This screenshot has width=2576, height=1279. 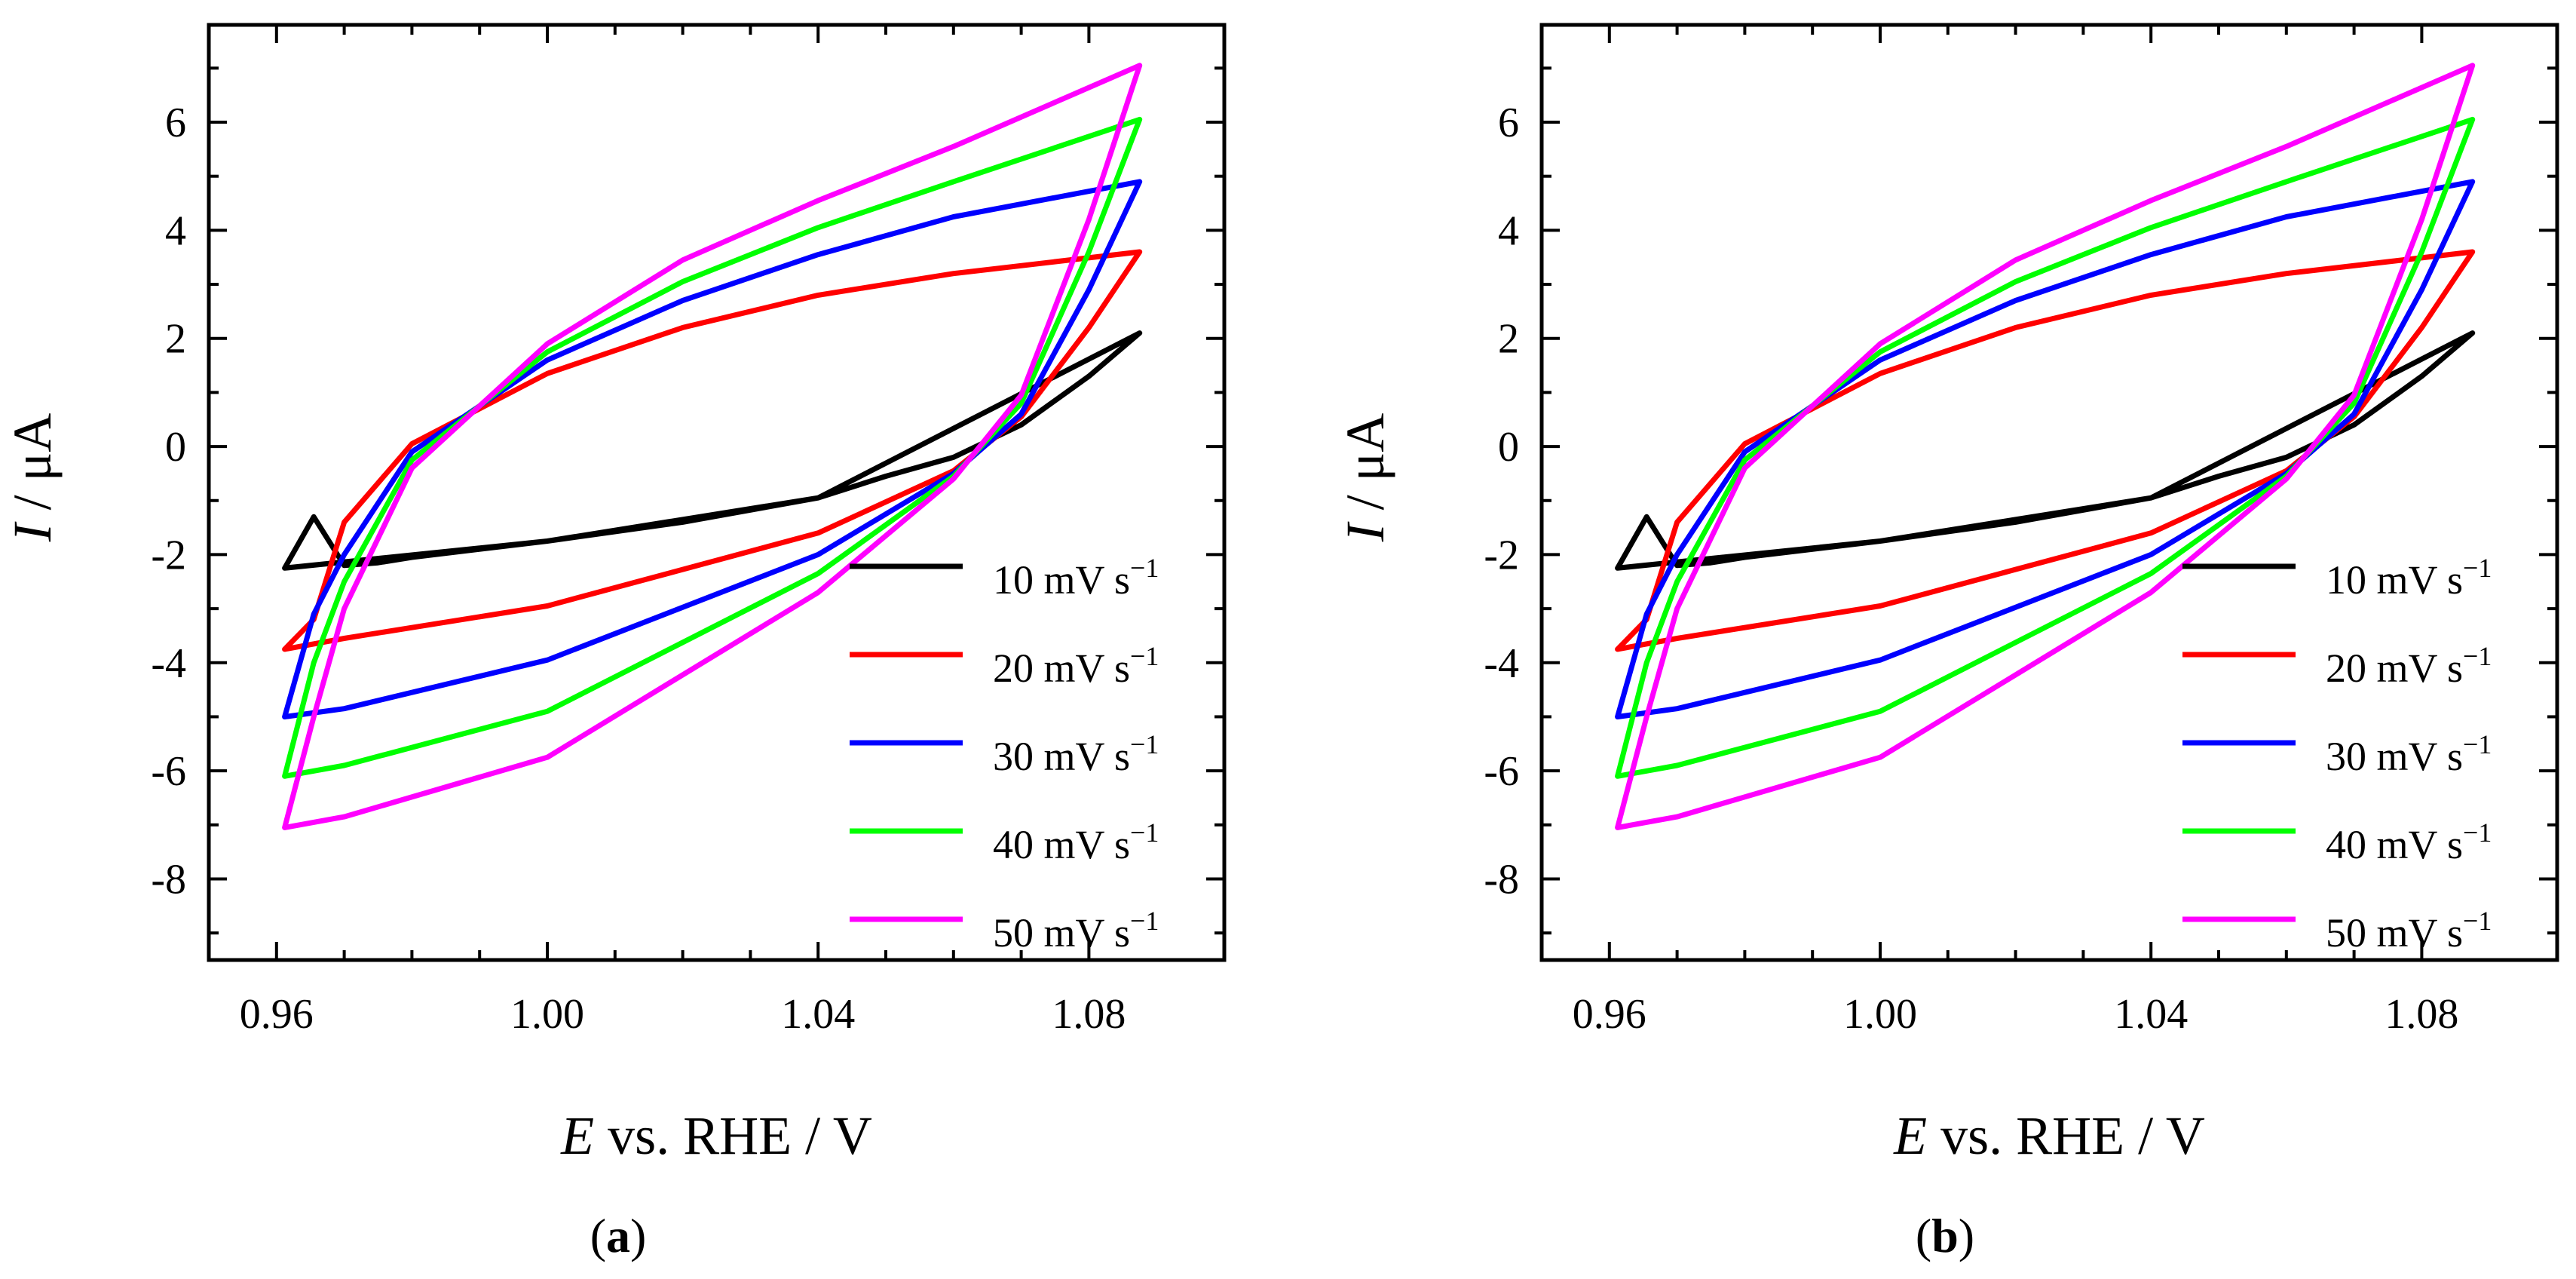 I want to click on panel-label: (b), so click(x=1945, y=1235).